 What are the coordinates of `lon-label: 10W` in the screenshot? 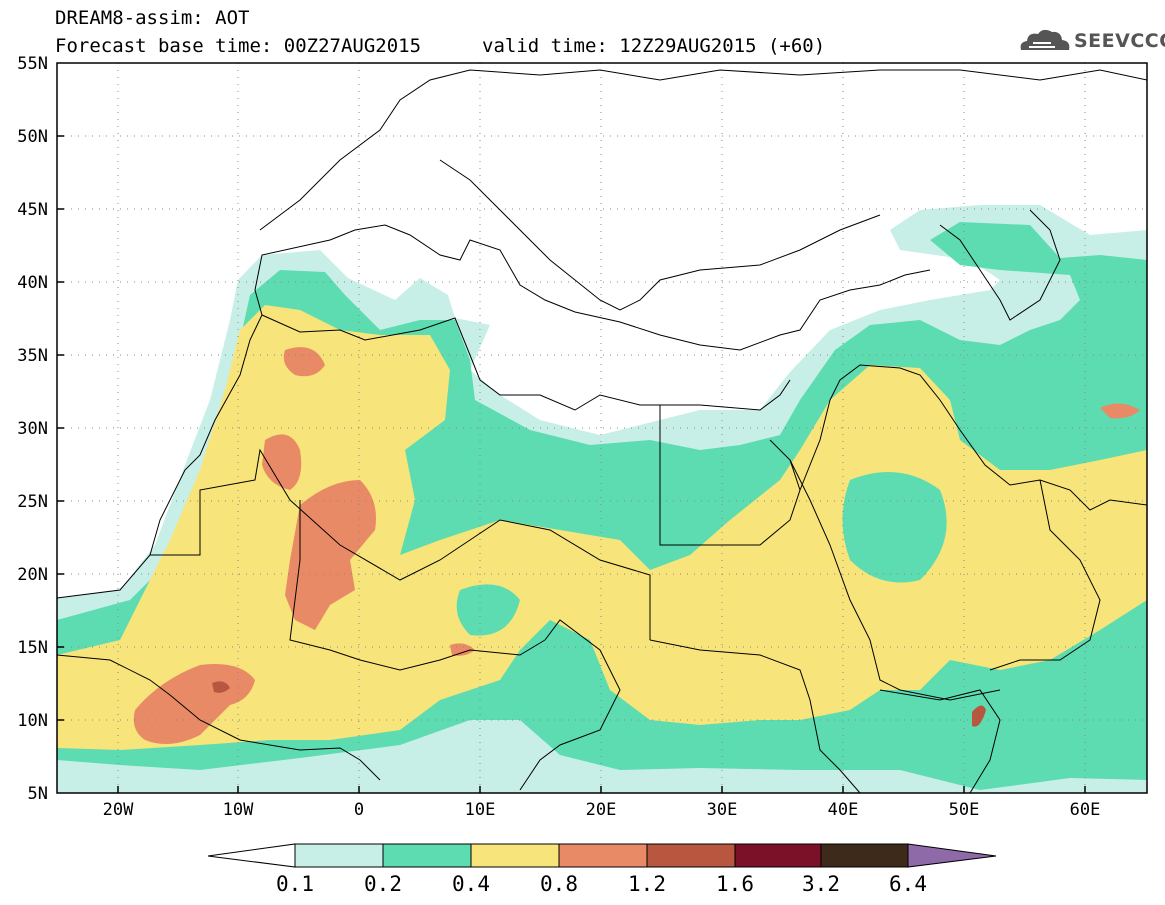 It's located at (238, 810).